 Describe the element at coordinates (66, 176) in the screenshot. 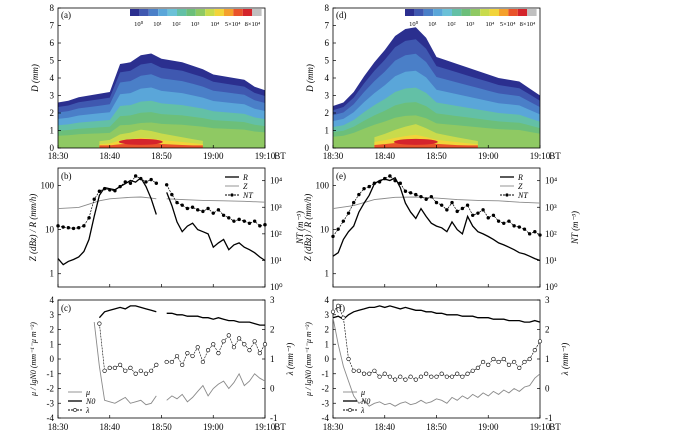

I see `panel-label: (b)` at that location.